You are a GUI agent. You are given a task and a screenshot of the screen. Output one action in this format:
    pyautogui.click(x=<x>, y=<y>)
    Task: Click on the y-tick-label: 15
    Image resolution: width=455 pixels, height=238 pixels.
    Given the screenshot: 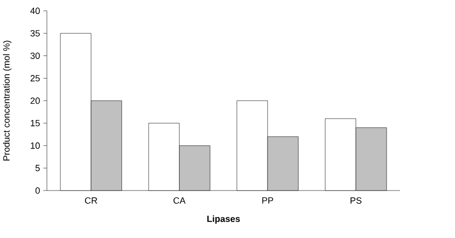 What is the action you would take?
    pyautogui.click(x=35, y=123)
    